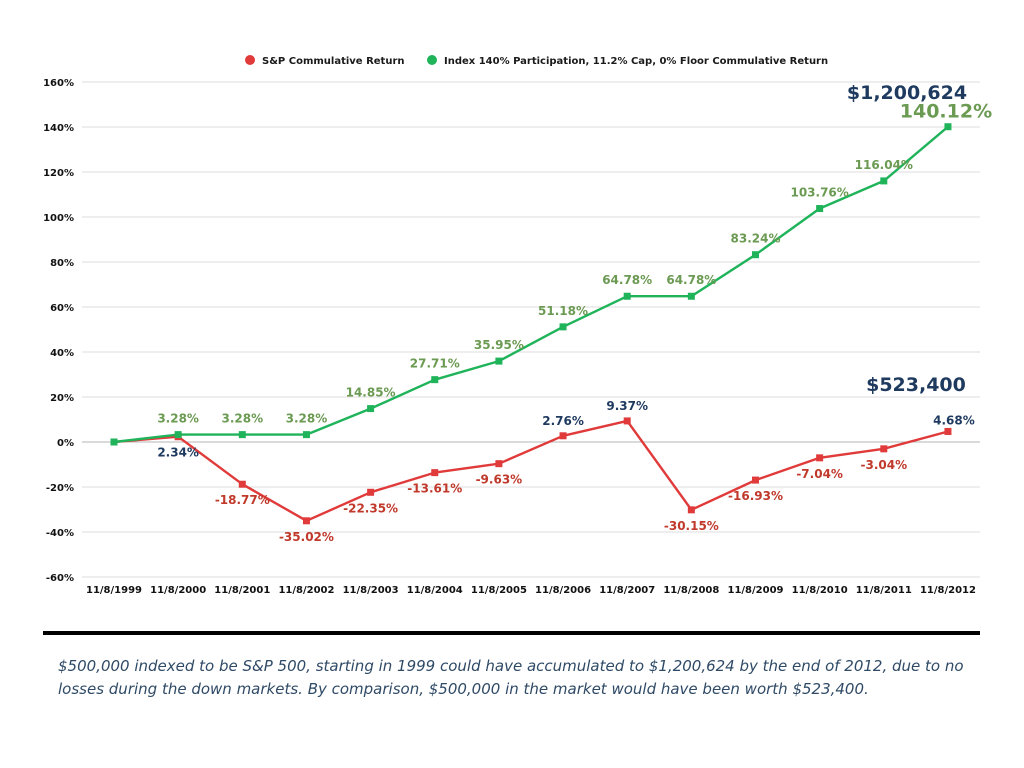 The height and width of the screenshot is (768, 1024). What do you see at coordinates (58, 218) in the screenshot?
I see `y-tick-label: 100%` at bounding box center [58, 218].